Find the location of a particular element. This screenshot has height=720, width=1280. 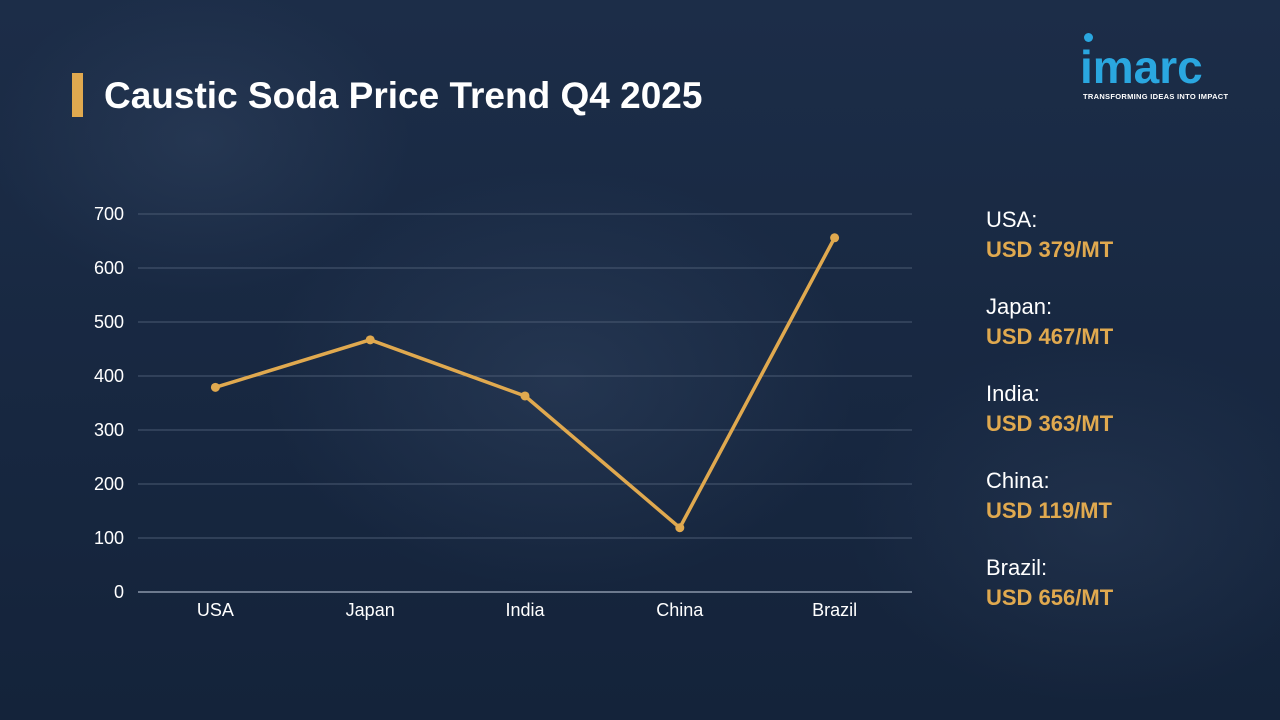

y-tick-label: 0 is located at coordinates (119, 592).